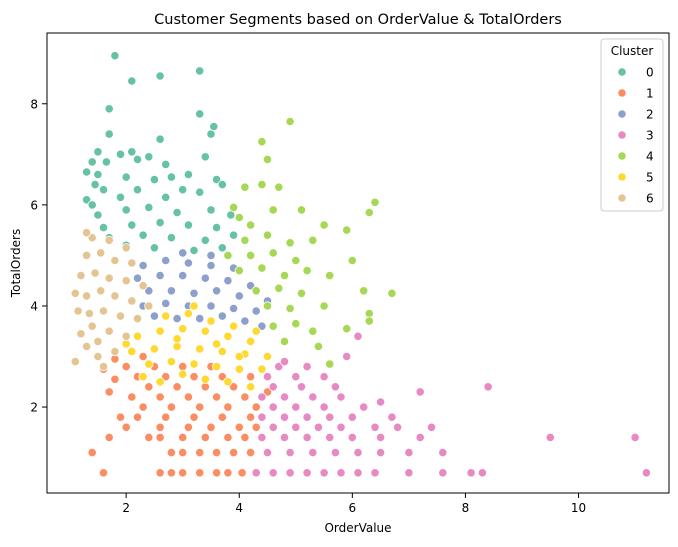  I want to click on x-axis-ticks: 2 4 6 8 10, so click(354, 504).